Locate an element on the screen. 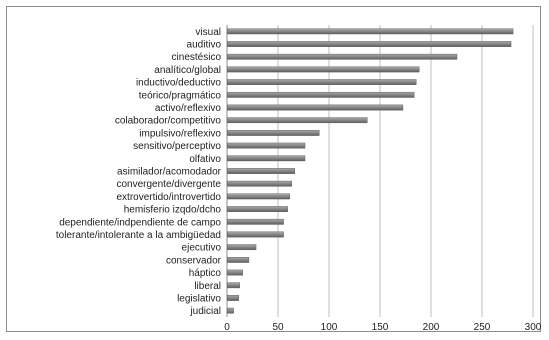 The image size is (549, 340). category-label: conservador is located at coordinates (194, 260).